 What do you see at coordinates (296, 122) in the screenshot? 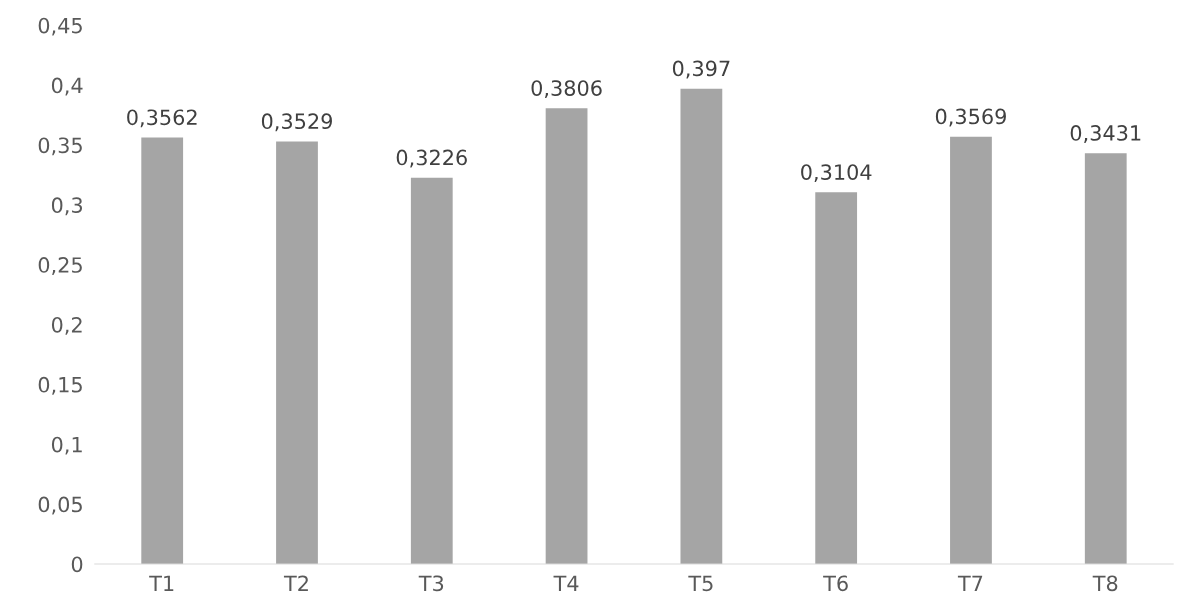
I see `data-label: 0,3529` at bounding box center [296, 122].